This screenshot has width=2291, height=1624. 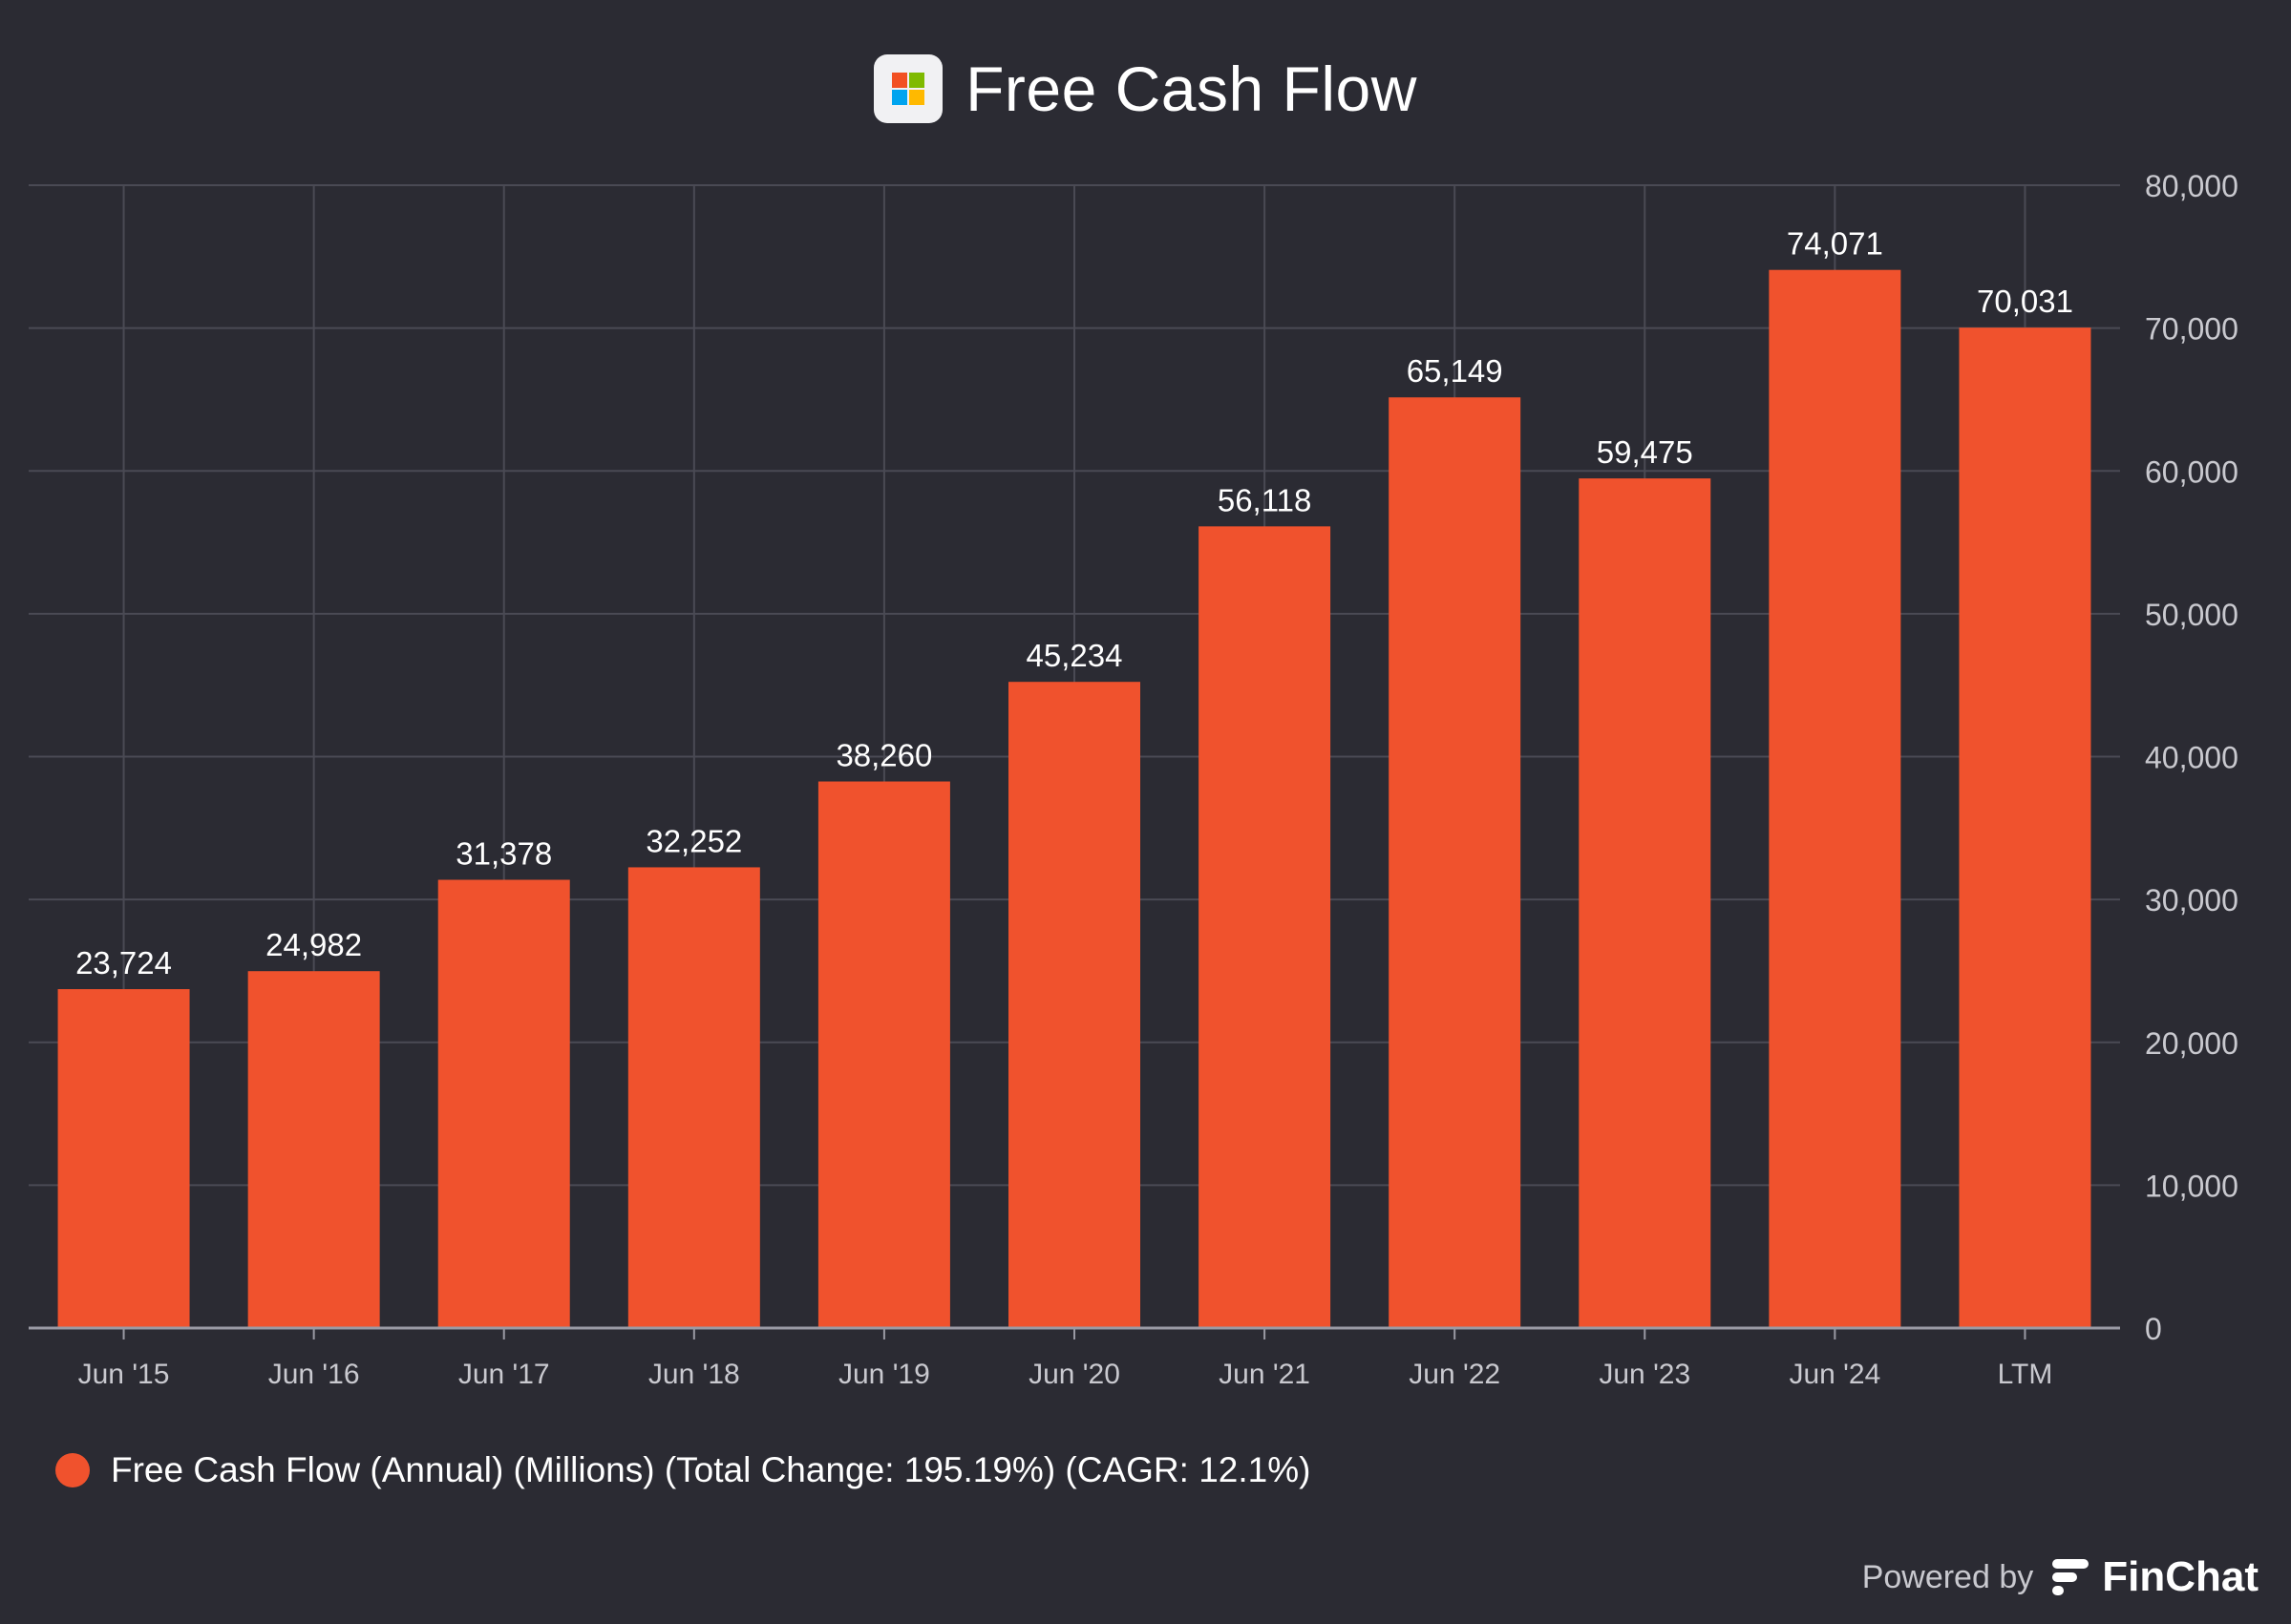 What do you see at coordinates (909, 88) in the screenshot?
I see `microsoft-logo-icon` at bounding box center [909, 88].